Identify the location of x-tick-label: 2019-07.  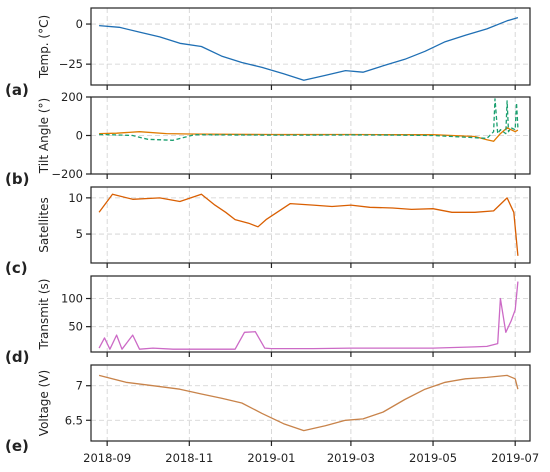
(515, 458).